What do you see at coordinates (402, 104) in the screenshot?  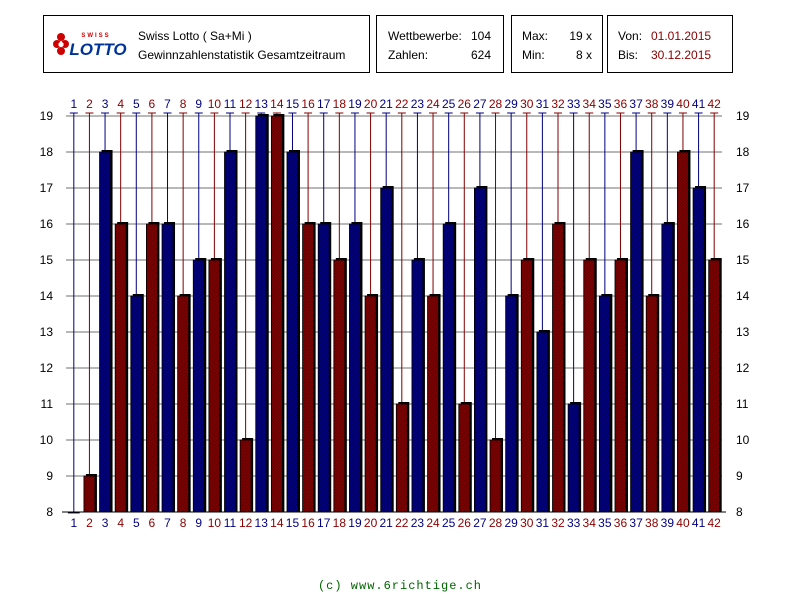 I see `x-label-top: 22` at bounding box center [402, 104].